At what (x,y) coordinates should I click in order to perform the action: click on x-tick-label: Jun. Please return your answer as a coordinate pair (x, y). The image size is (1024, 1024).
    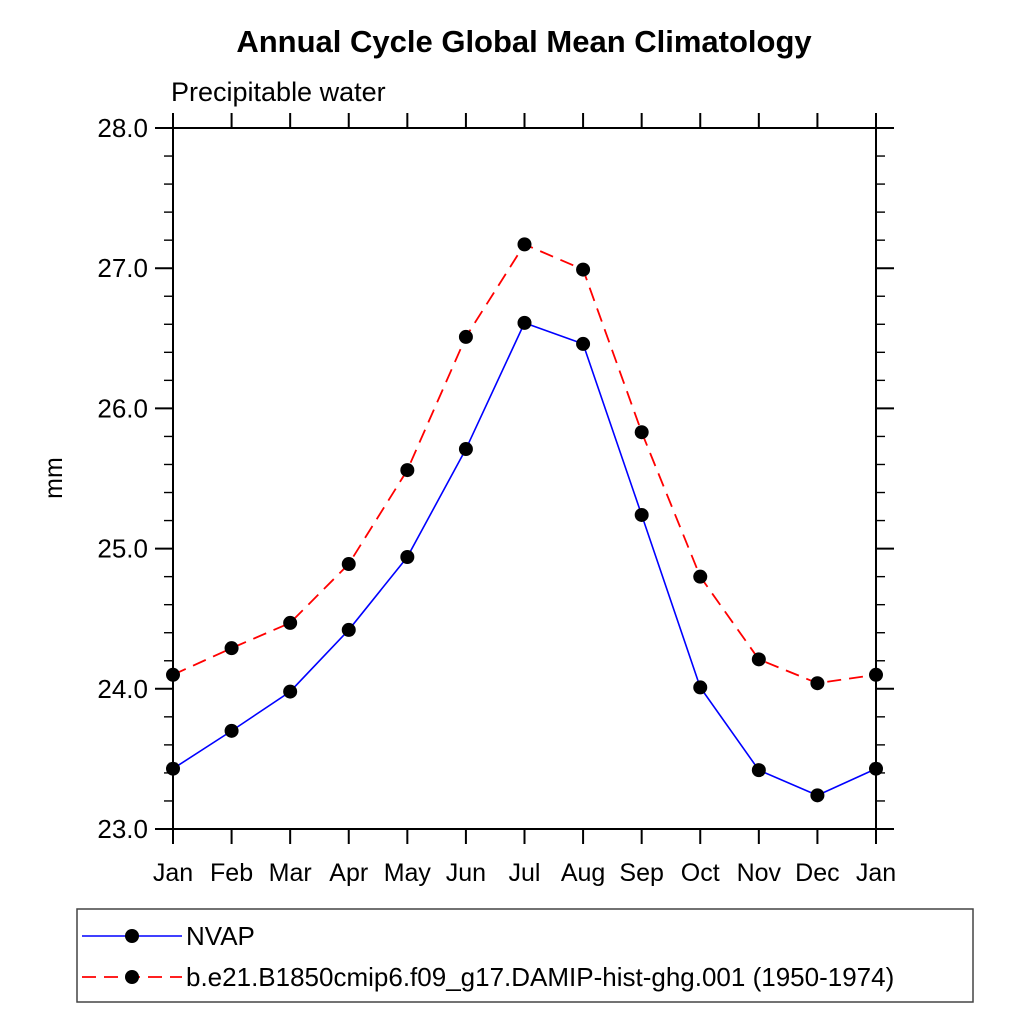
    Looking at the image, I should click on (466, 873).